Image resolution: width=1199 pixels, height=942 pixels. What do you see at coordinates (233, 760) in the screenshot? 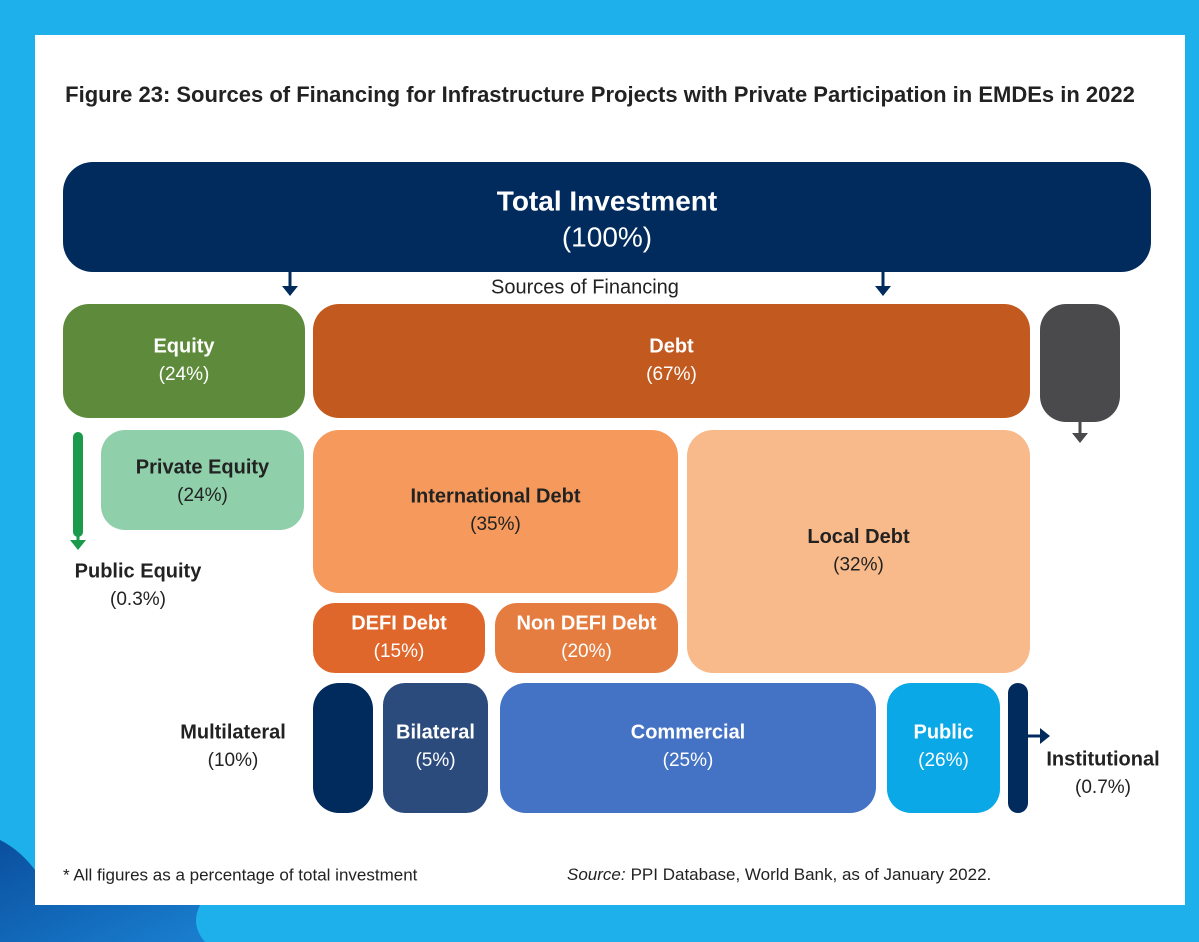
I see `node-share: (10%)` at bounding box center [233, 760].